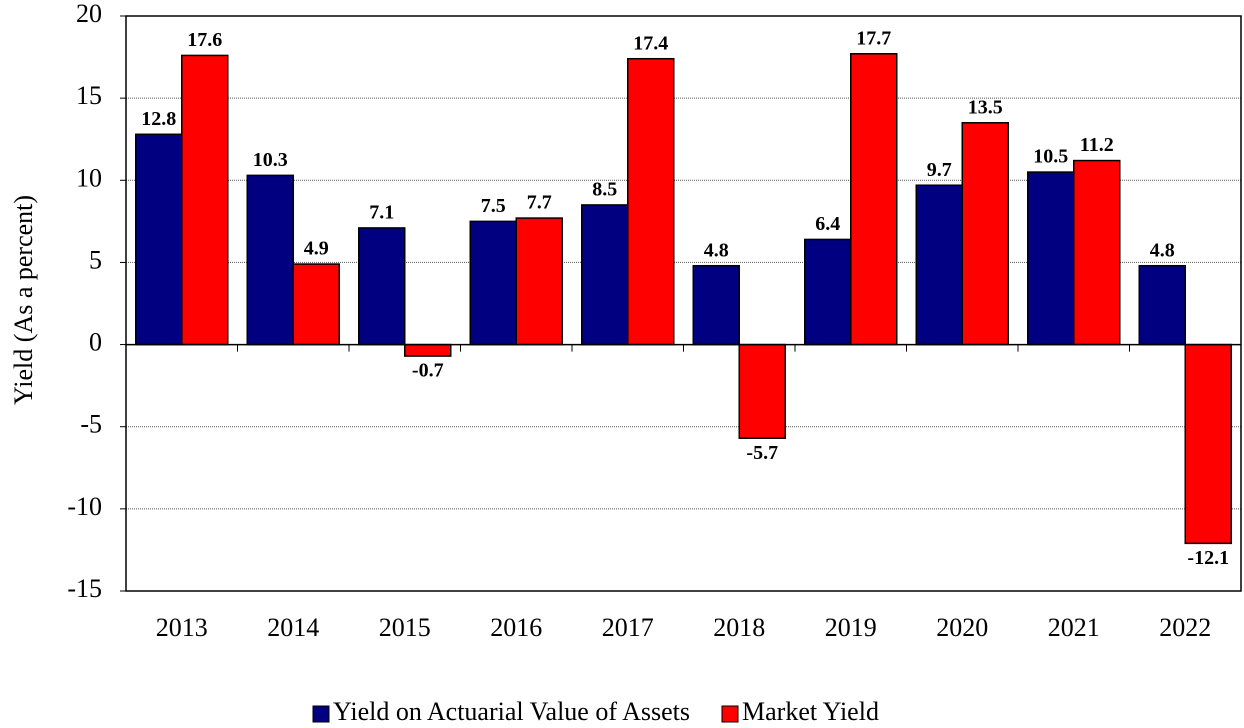 Image resolution: width=1244 pixels, height=728 pixels. I want to click on data-label: 9.7, so click(939, 170).